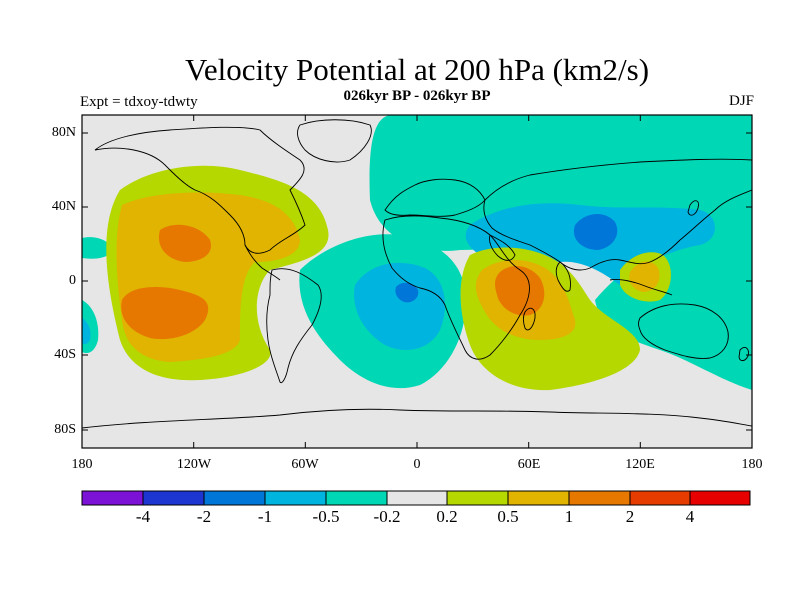 The height and width of the screenshot is (600, 800). I want to click on coast-arabia, so click(502, 247).